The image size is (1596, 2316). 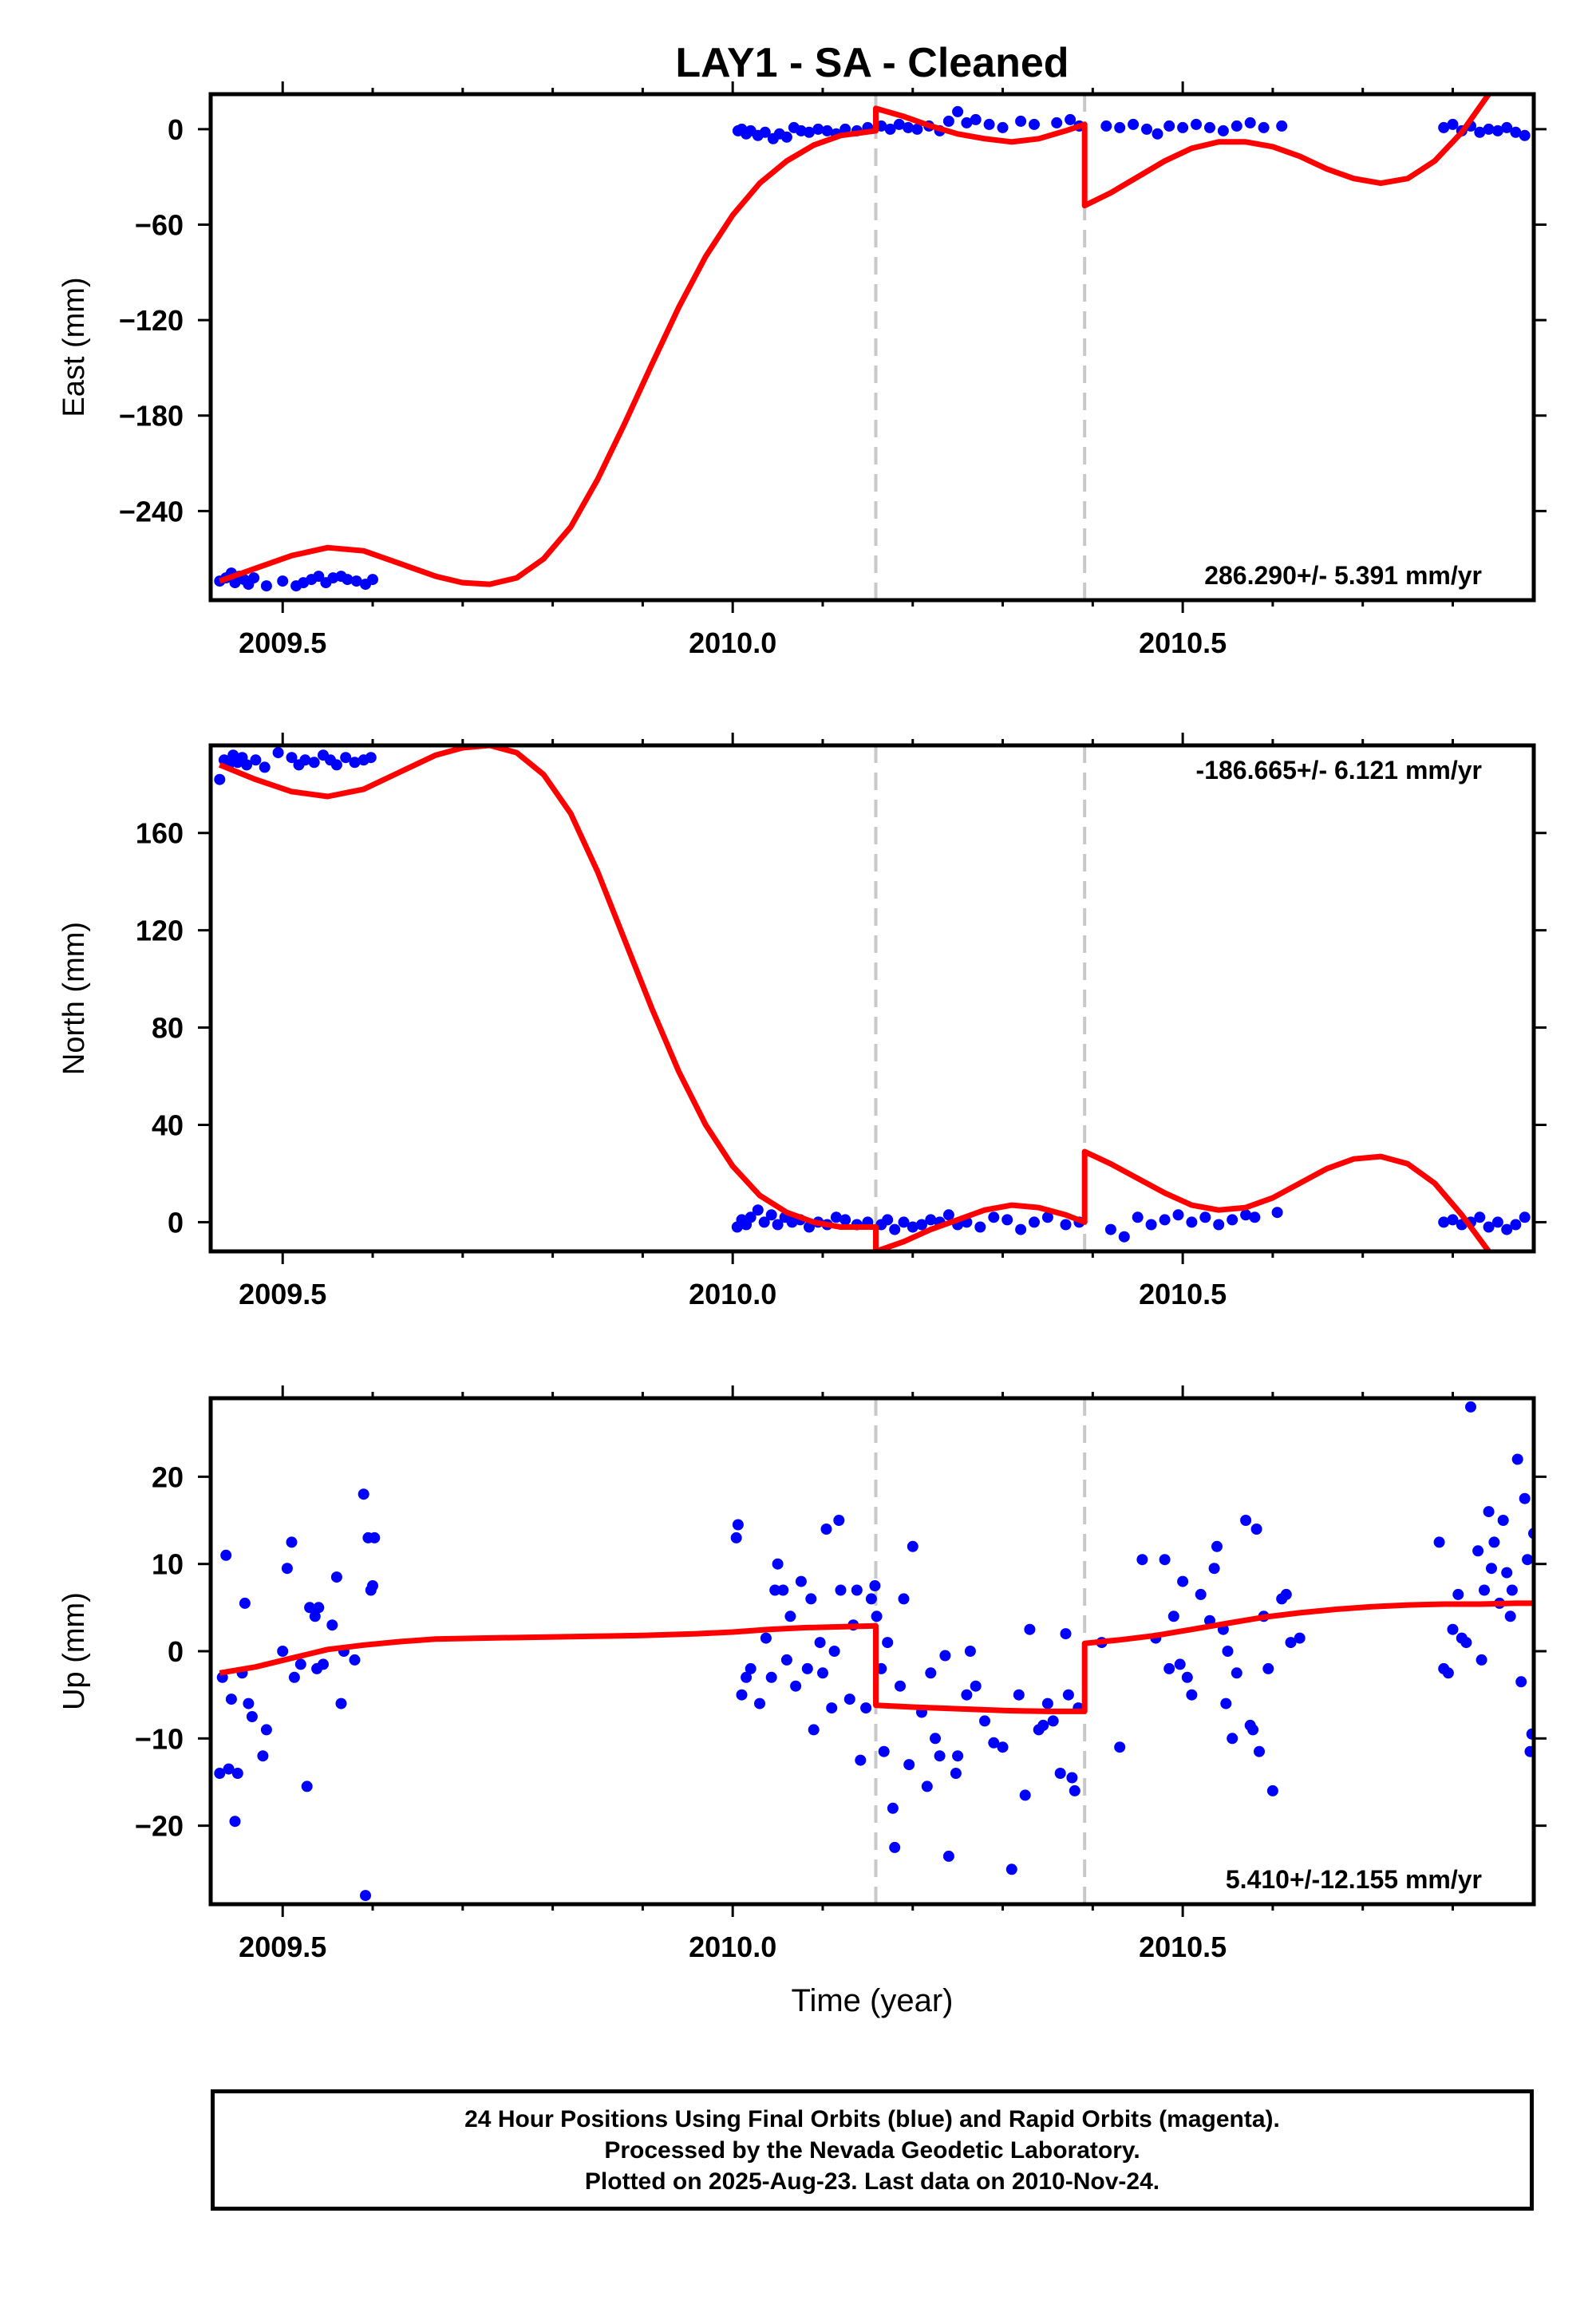 What do you see at coordinates (732, 642) in the screenshot?
I see `x-tick-label: 2010.0` at bounding box center [732, 642].